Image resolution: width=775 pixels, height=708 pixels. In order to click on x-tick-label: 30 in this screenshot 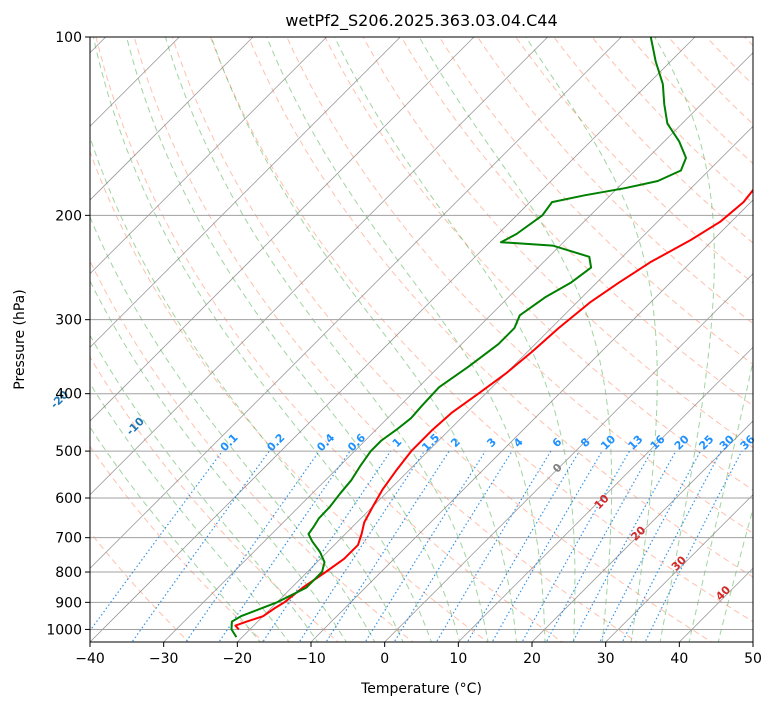, I will do `click(606, 659)`.